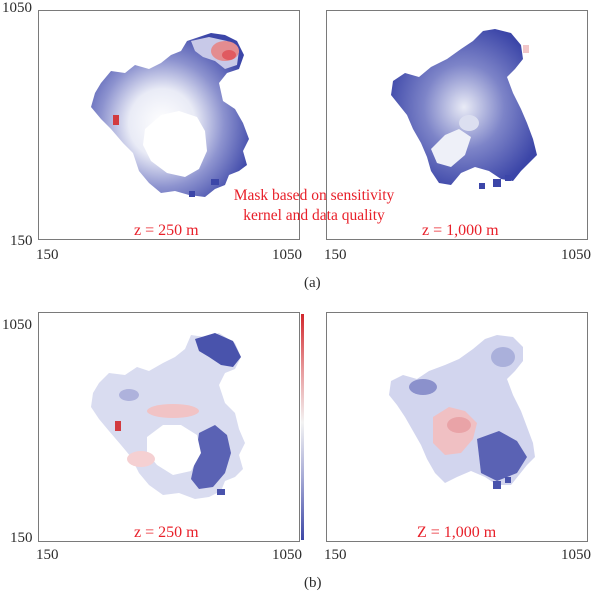  I want to click on panel-b-caption: (b), so click(313, 583).